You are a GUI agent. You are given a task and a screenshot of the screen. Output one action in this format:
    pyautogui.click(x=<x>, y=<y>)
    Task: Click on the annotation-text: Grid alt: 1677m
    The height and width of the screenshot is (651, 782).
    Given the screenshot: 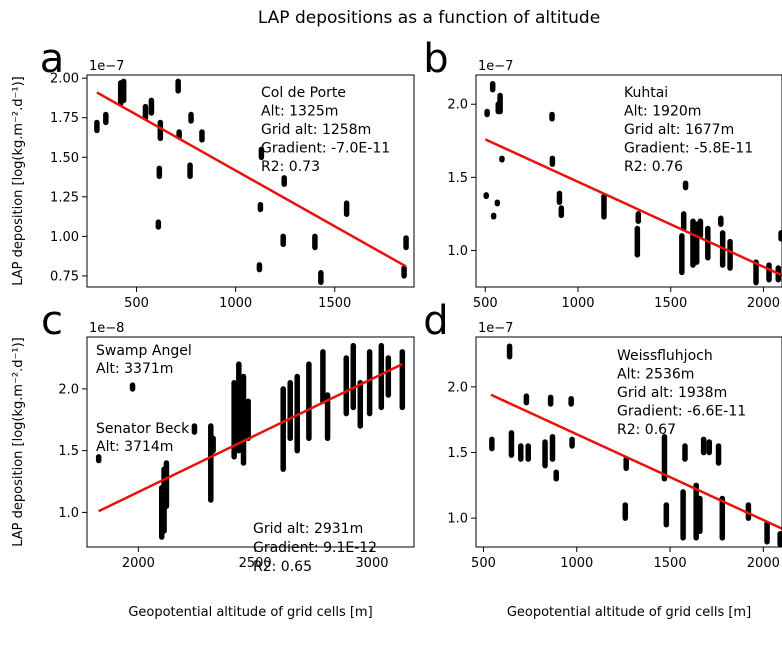 What is the action you would take?
    pyautogui.click(x=679, y=130)
    